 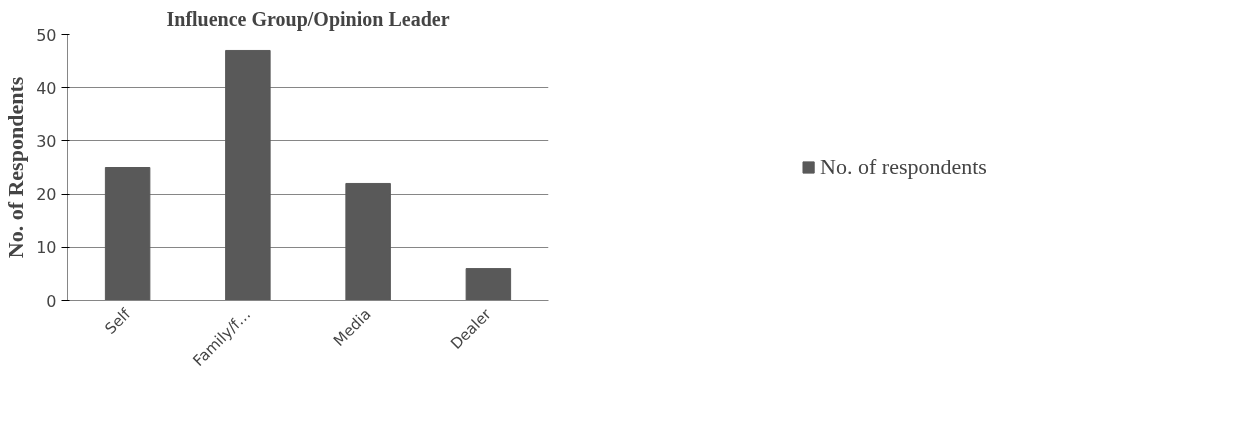 I want to click on y-tick-label: 10, so click(x=46, y=248).